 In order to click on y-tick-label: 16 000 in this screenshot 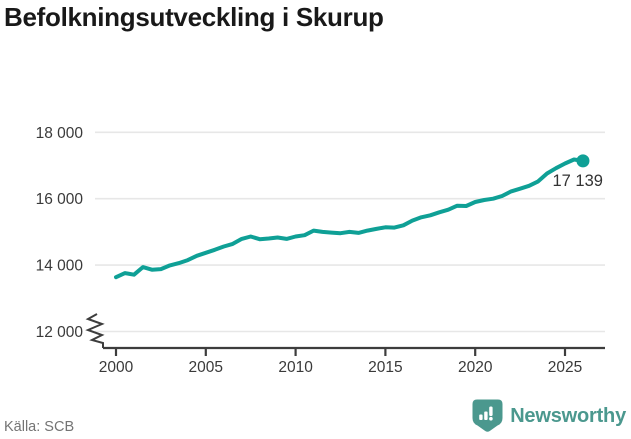, I will do `click(60, 199)`.